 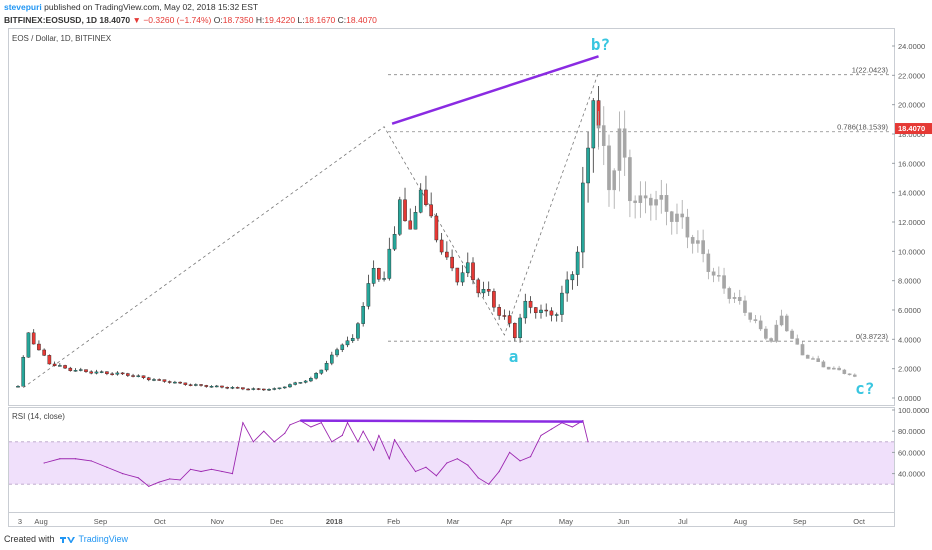 I want to click on time-axis, so click(x=451, y=520).